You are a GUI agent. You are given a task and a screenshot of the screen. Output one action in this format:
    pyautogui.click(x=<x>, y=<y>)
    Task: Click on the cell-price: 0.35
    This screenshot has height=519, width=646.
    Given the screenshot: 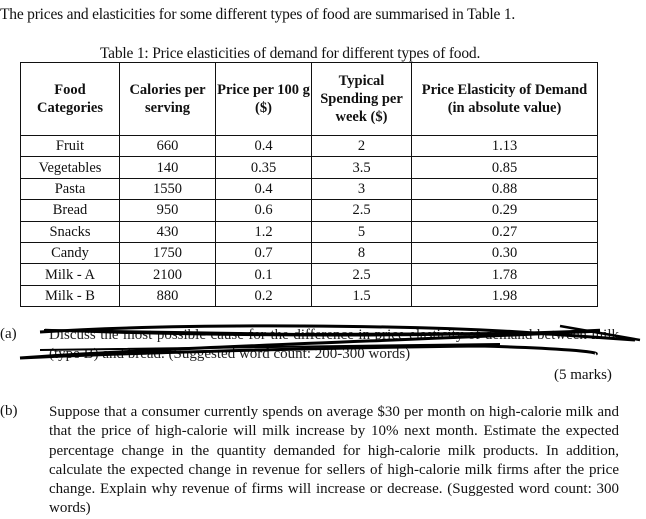 What is the action you would take?
    pyautogui.click(x=263, y=167)
    